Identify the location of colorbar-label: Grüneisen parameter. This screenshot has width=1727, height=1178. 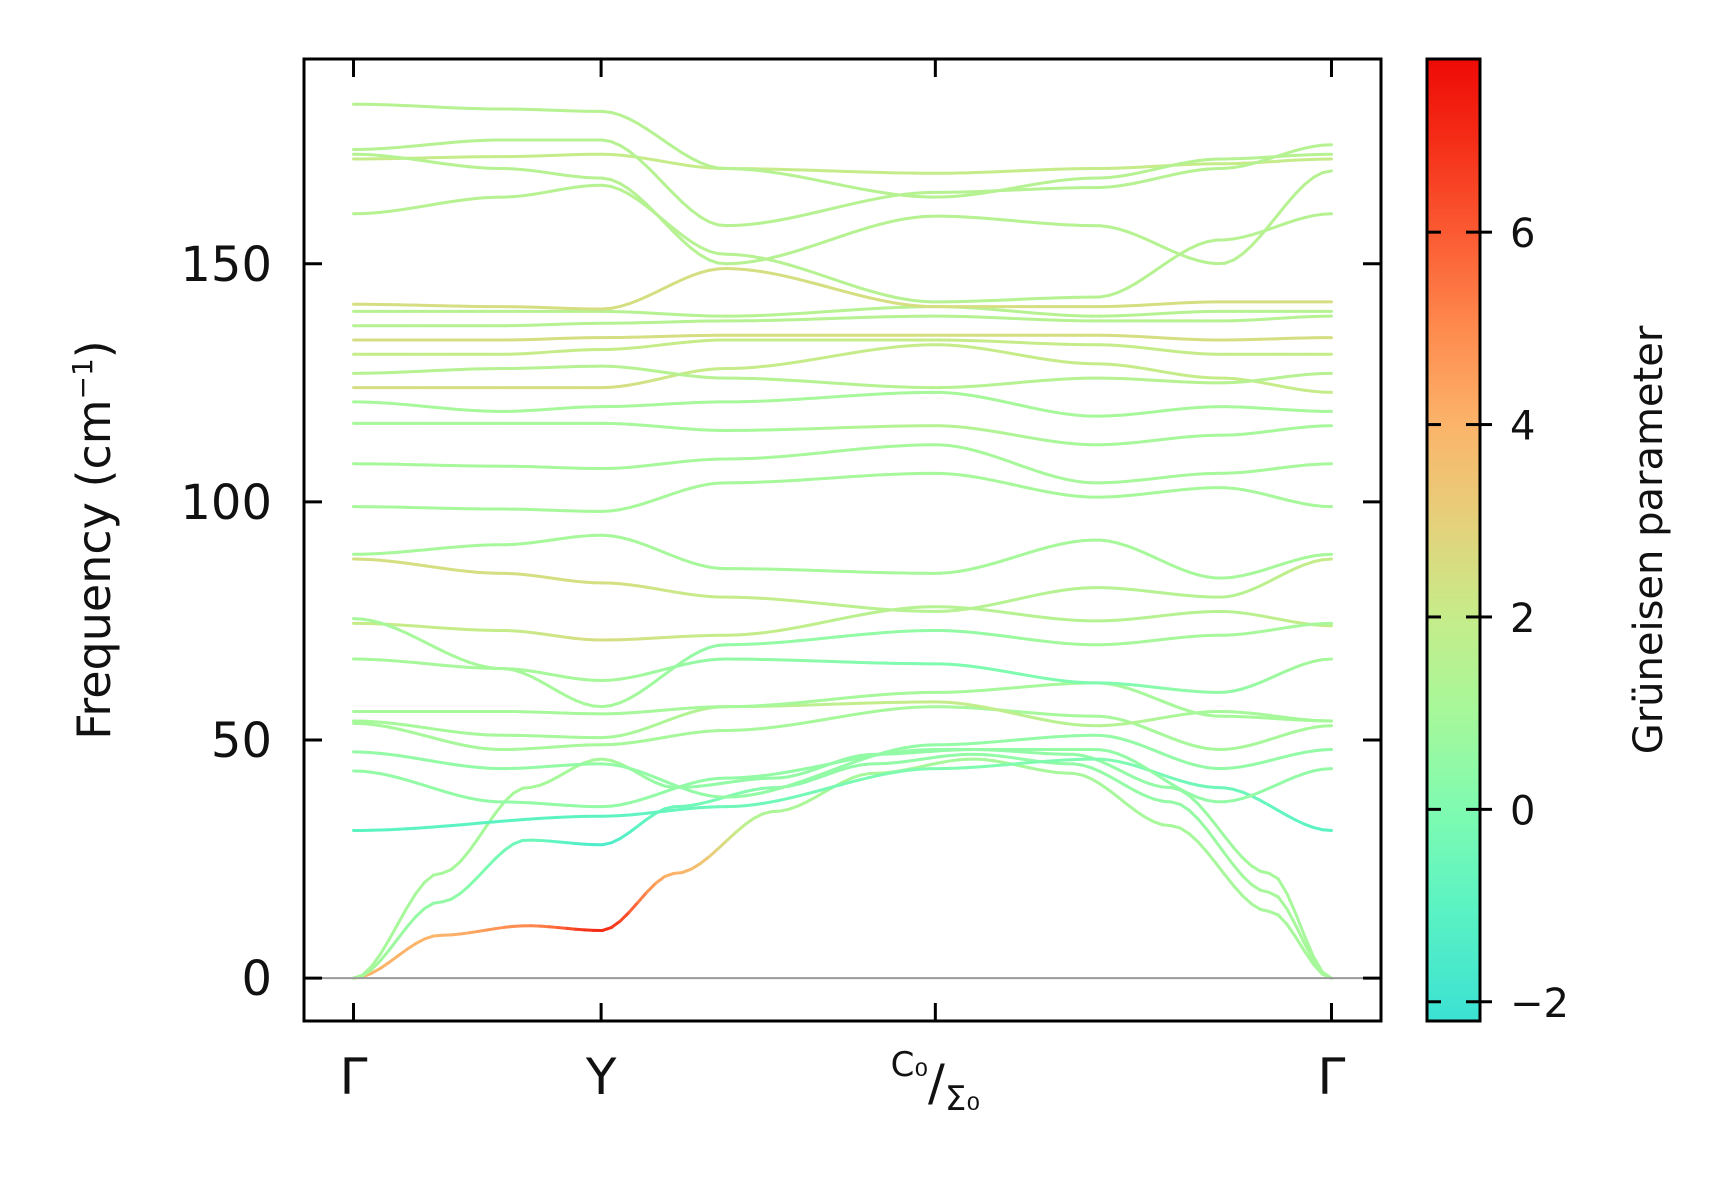
(1649, 539).